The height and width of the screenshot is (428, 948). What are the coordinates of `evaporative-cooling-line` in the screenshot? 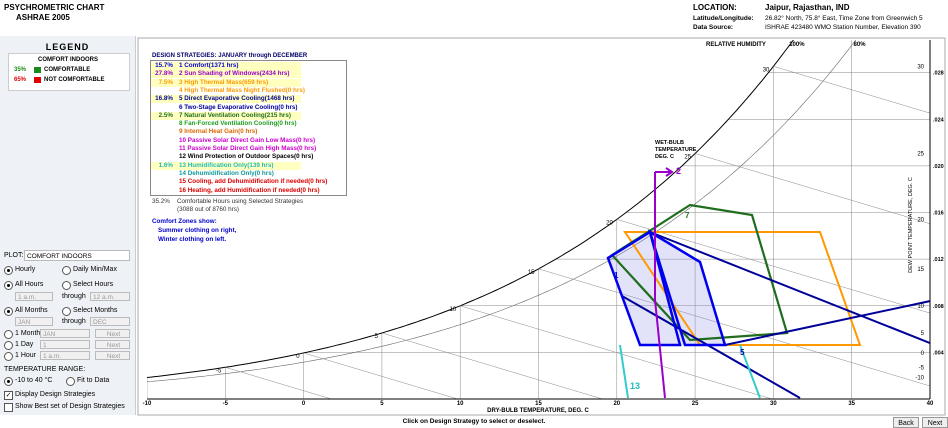 It's located at (789, 288).